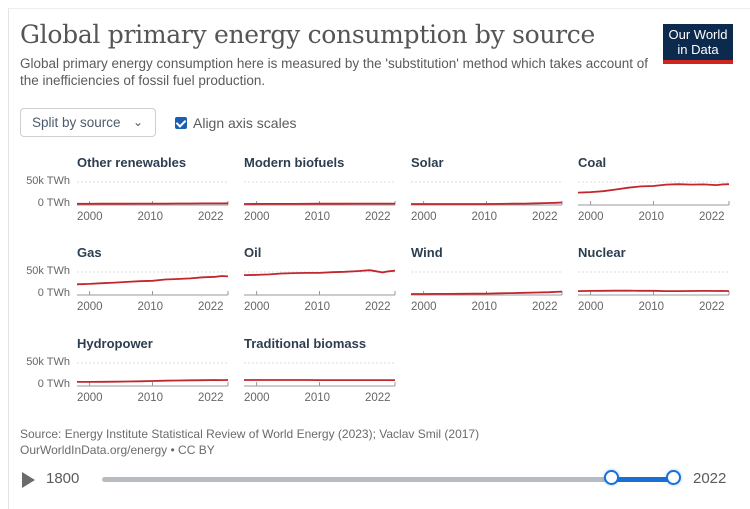 The width and height of the screenshot is (750, 509). What do you see at coordinates (673, 477) in the screenshot?
I see `timeline-end-handle` at bounding box center [673, 477].